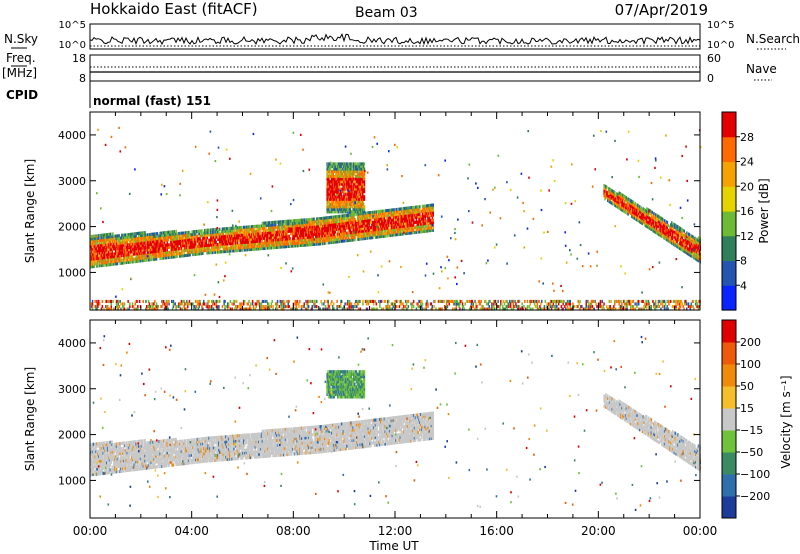 The image size is (800, 554). I want to click on nave-tick-bottom: 0, so click(710, 78).